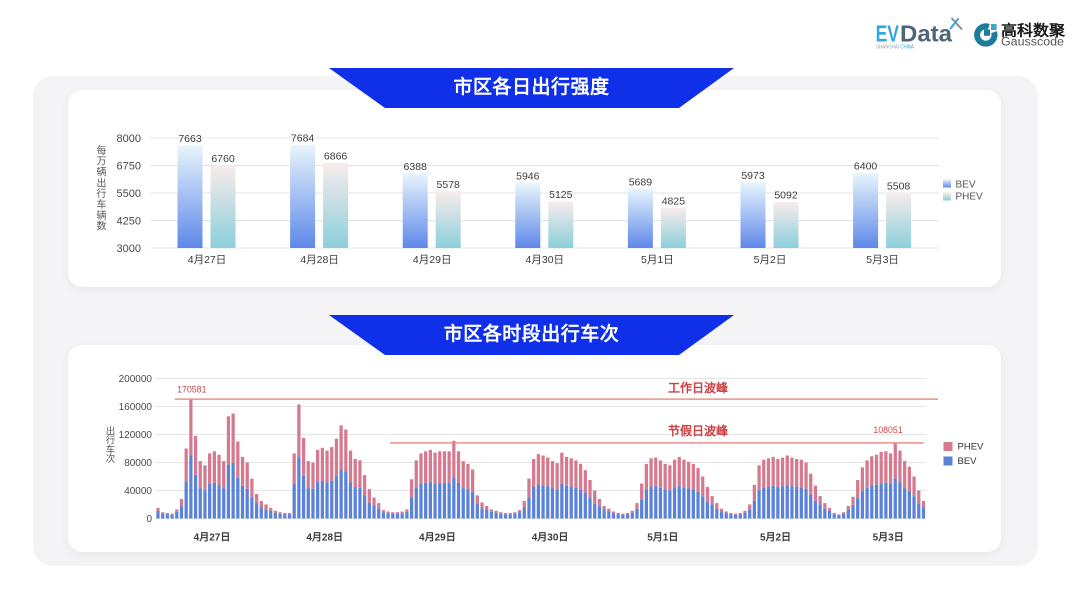 Image resolution: width=1080 pixels, height=608 pixels. Describe the element at coordinates (129, 249) in the screenshot. I see `svg-text: 3000` at that location.